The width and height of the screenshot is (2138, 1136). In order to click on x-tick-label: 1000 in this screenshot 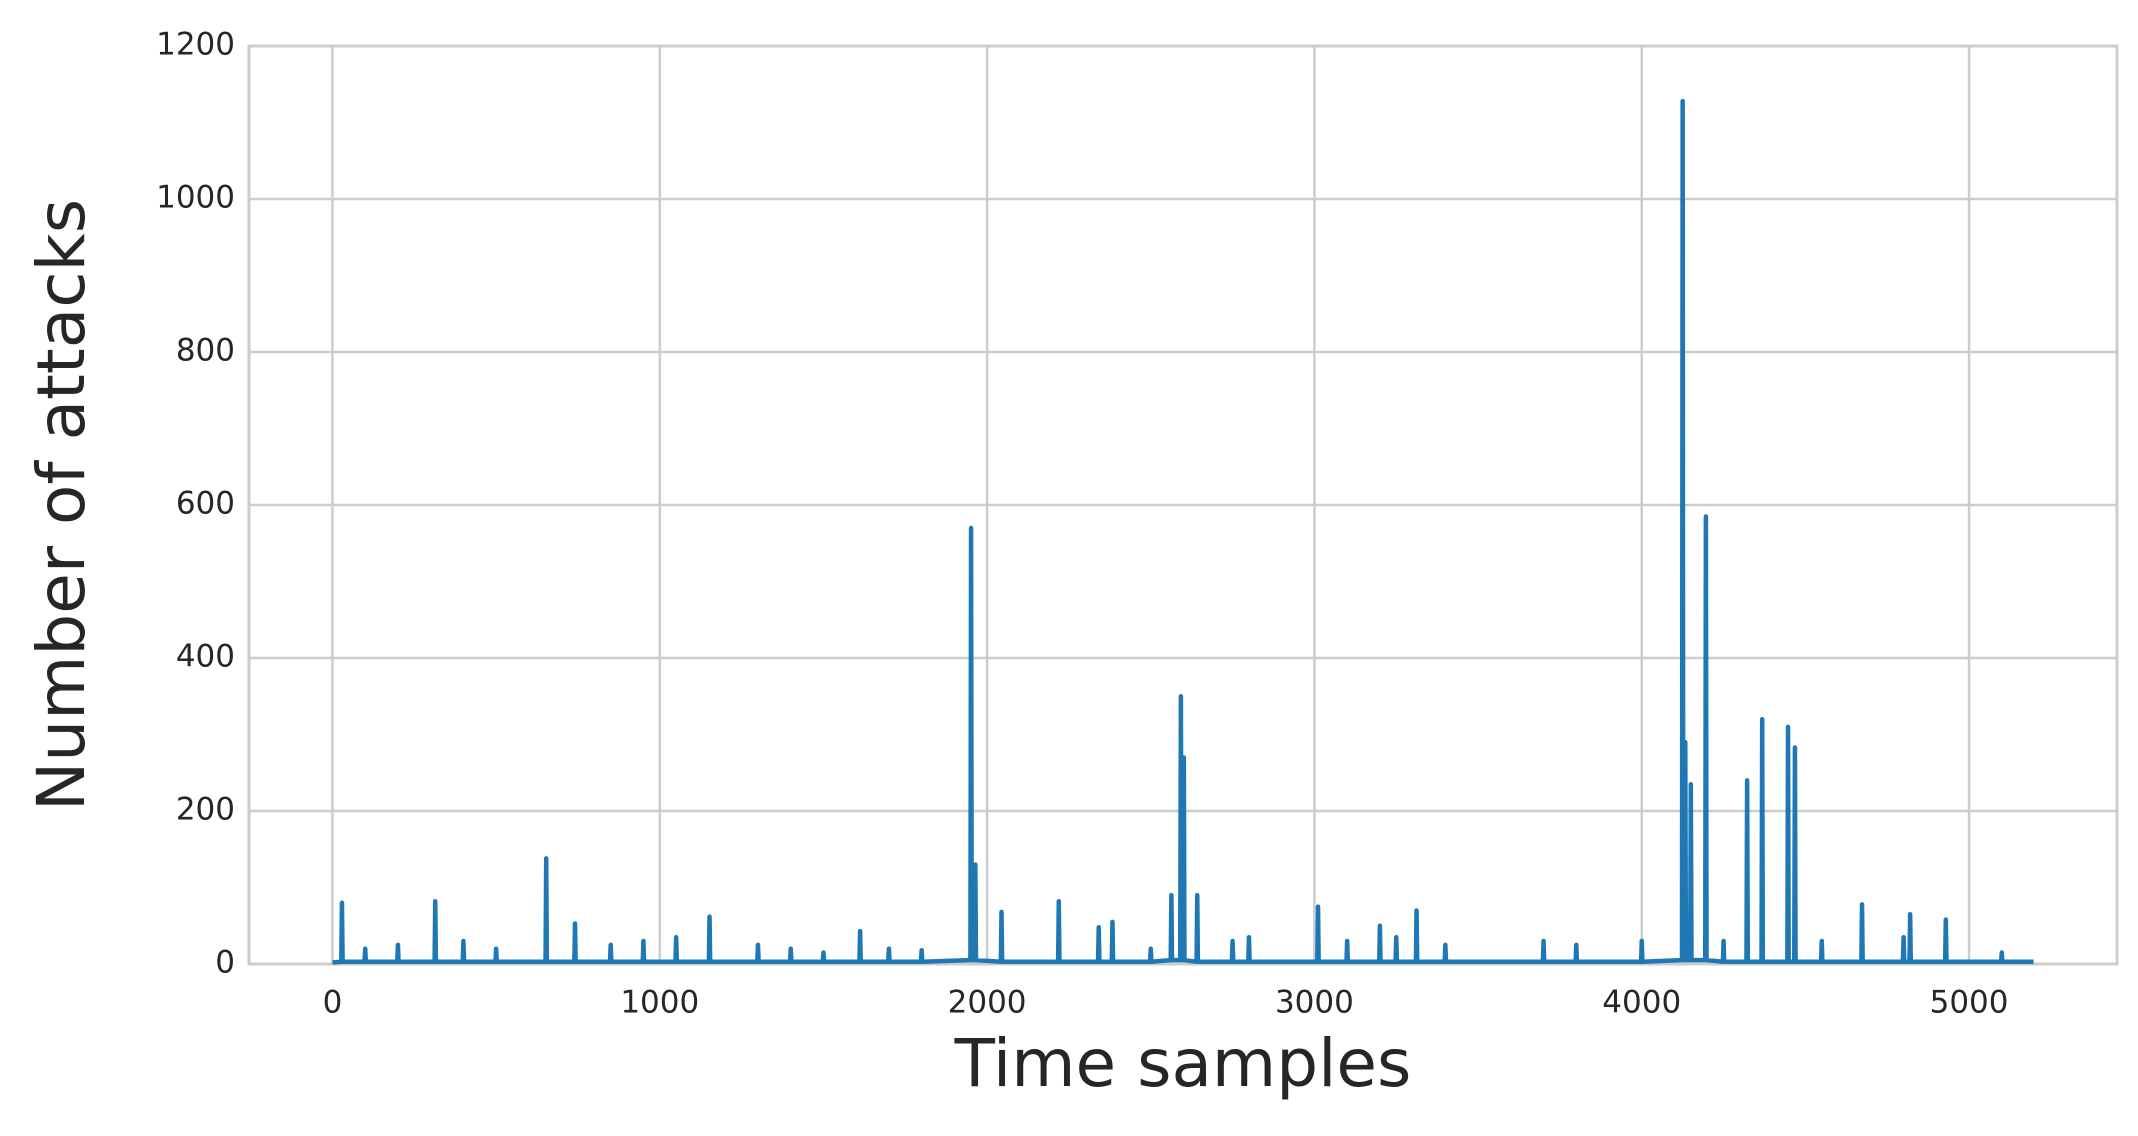, I will do `click(659, 1003)`.